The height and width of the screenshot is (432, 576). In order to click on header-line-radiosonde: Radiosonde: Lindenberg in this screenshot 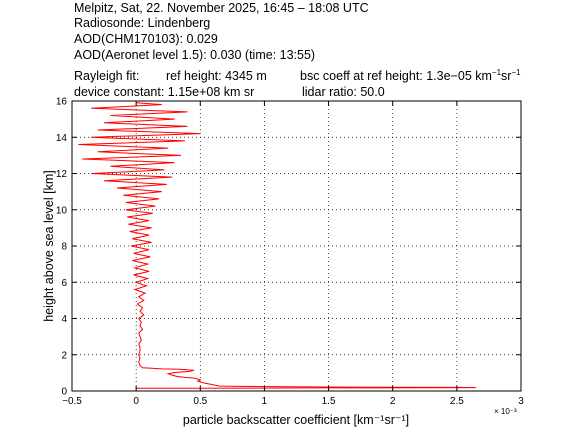, I will do `click(142, 23)`.